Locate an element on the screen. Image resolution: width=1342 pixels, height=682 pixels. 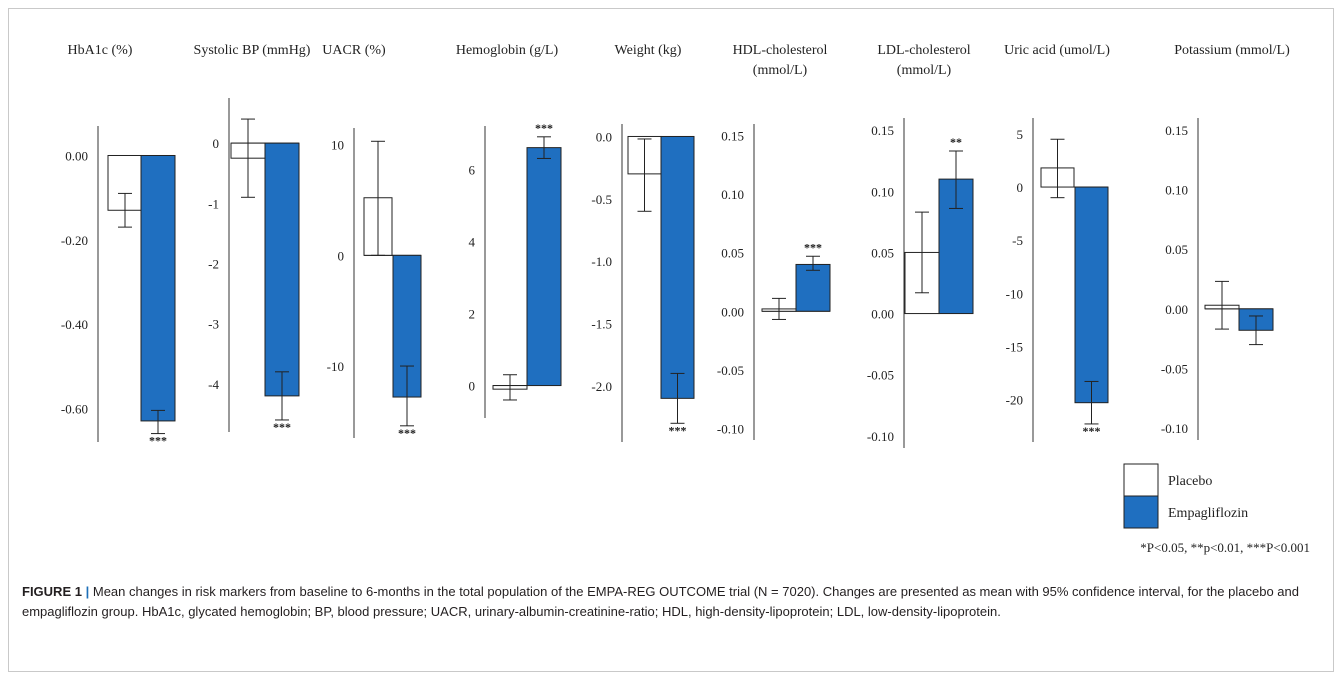
panel-6-bar-empagliflozin is located at coordinates (813, 287).